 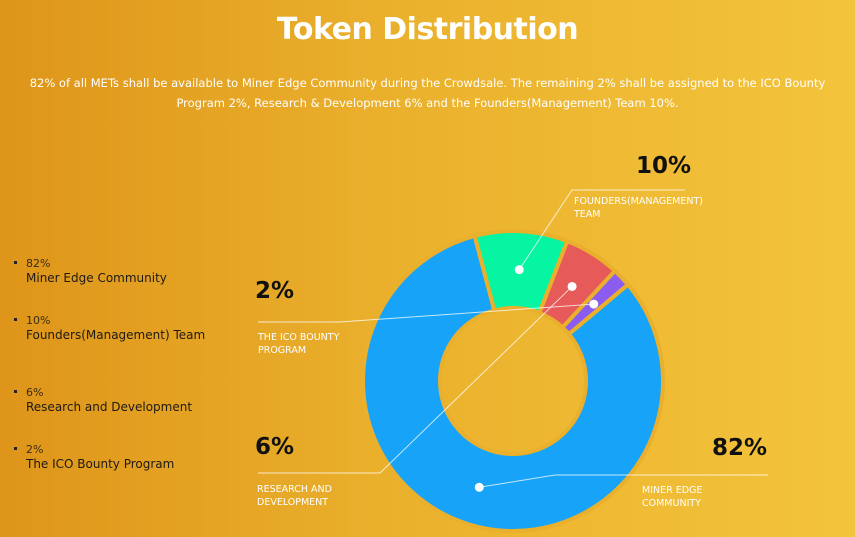 What do you see at coordinates (109, 407) in the screenshot?
I see `legend-label: Research and Development` at bounding box center [109, 407].